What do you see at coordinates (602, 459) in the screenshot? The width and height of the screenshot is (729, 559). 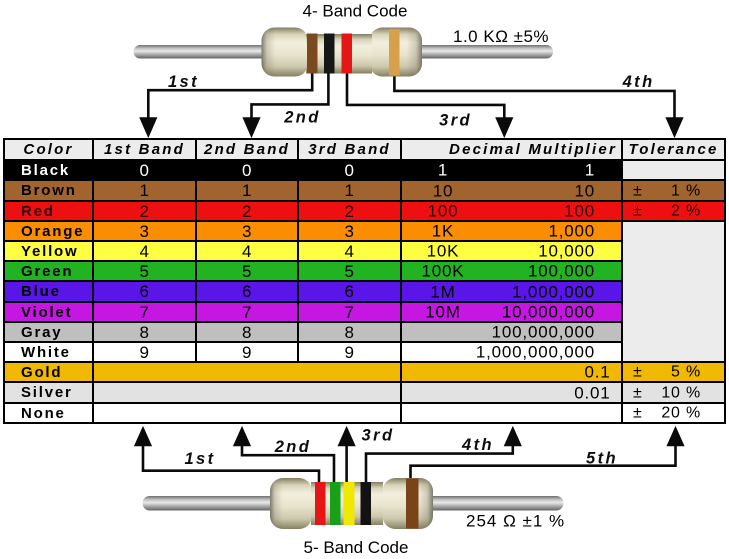 I see `svg-text: 5th` at bounding box center [602, 459].